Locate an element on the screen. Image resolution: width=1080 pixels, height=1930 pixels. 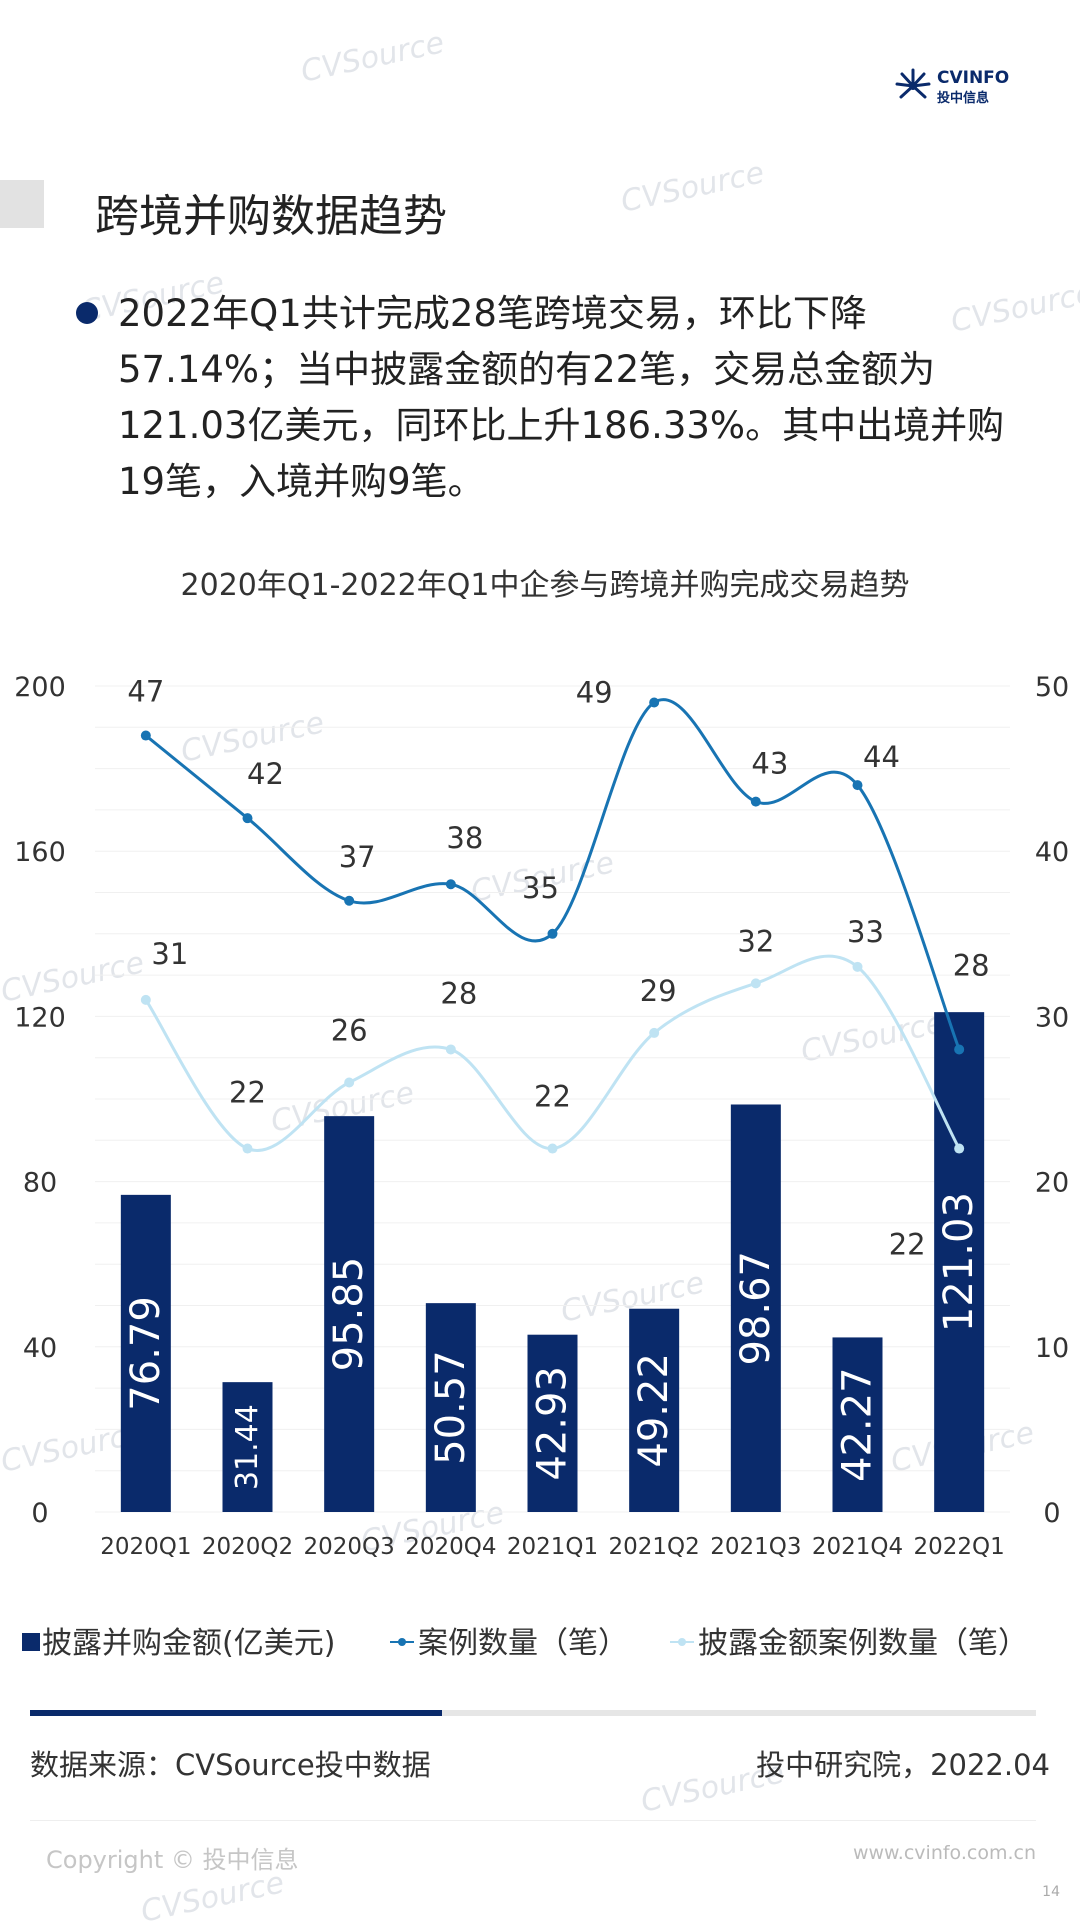
x-tick-label: 2022Q1 is located at coordinates (959, 1547).